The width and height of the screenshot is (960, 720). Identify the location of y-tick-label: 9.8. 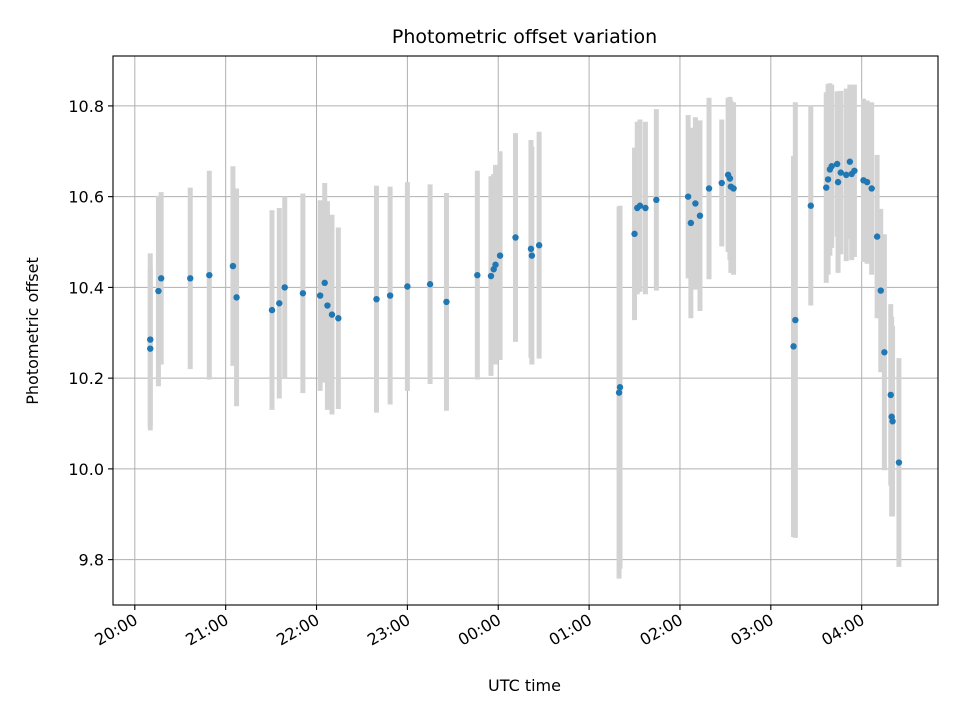
(91, 560).